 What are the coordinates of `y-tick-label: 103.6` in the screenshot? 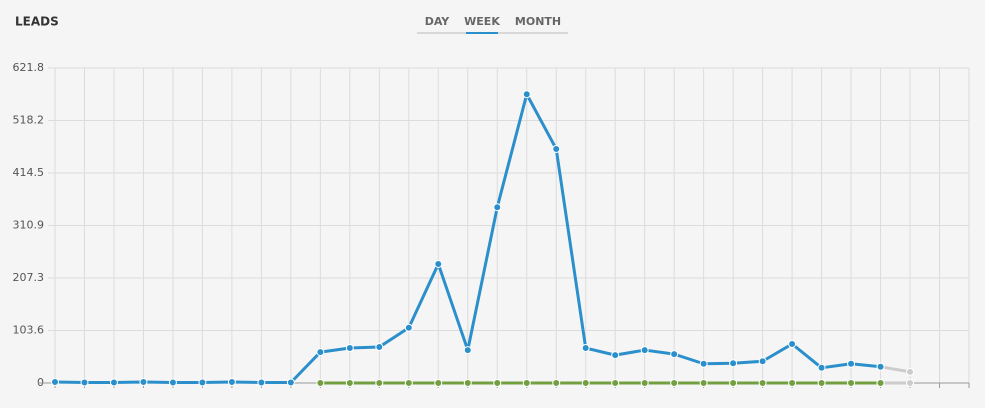 It's located at (29, 330).